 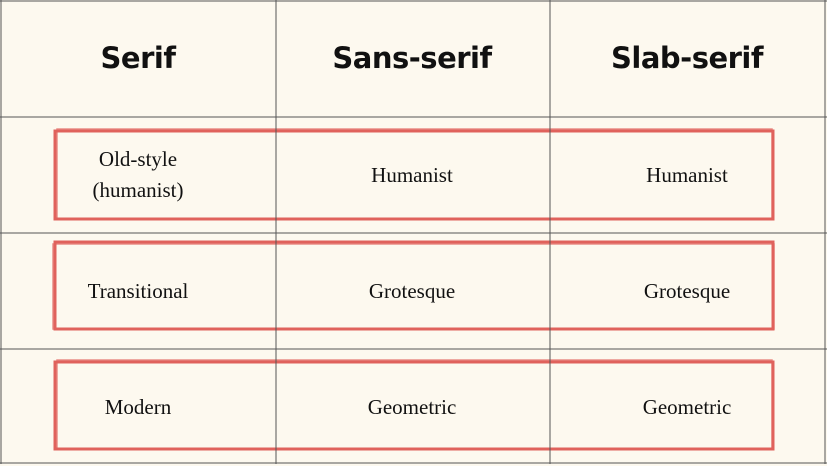 I want to click on body-cell-text: Old-style (humanist), so click(x=138, y=174).